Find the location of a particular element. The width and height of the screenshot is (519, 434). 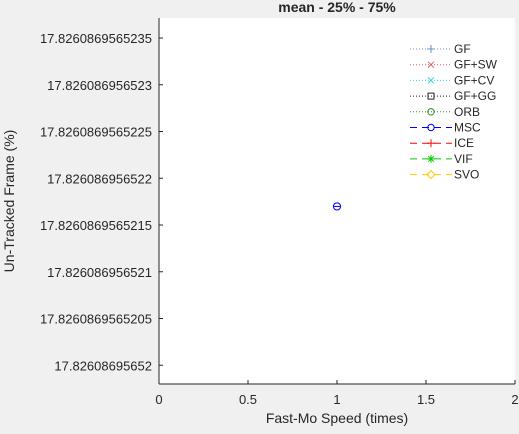

legend-item-gf-sw: GF+SW is located at coordinates (454, 65).